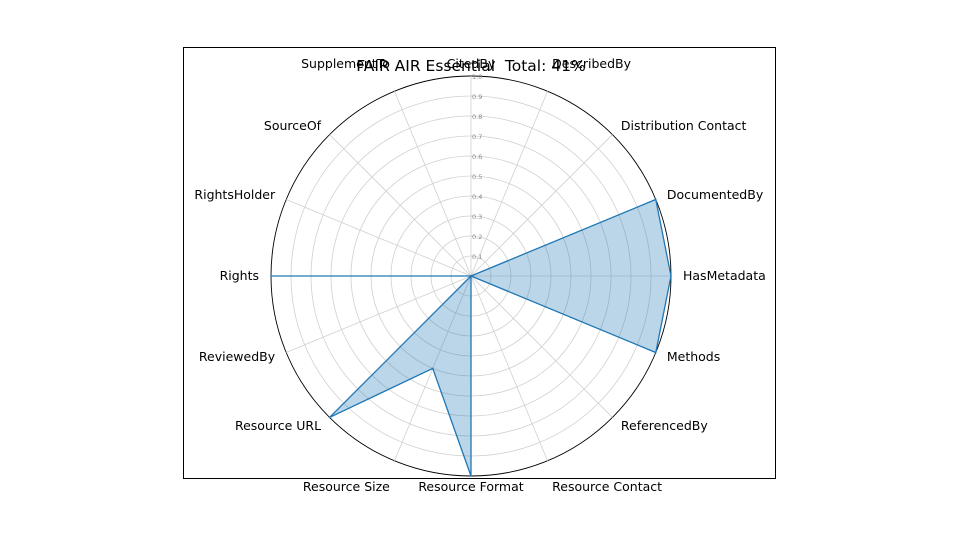 The image size is (960, 540). Describe the element at coordinates (477, 237) in the screenshot. I see `radial-tick-label: 0.2` at that location.